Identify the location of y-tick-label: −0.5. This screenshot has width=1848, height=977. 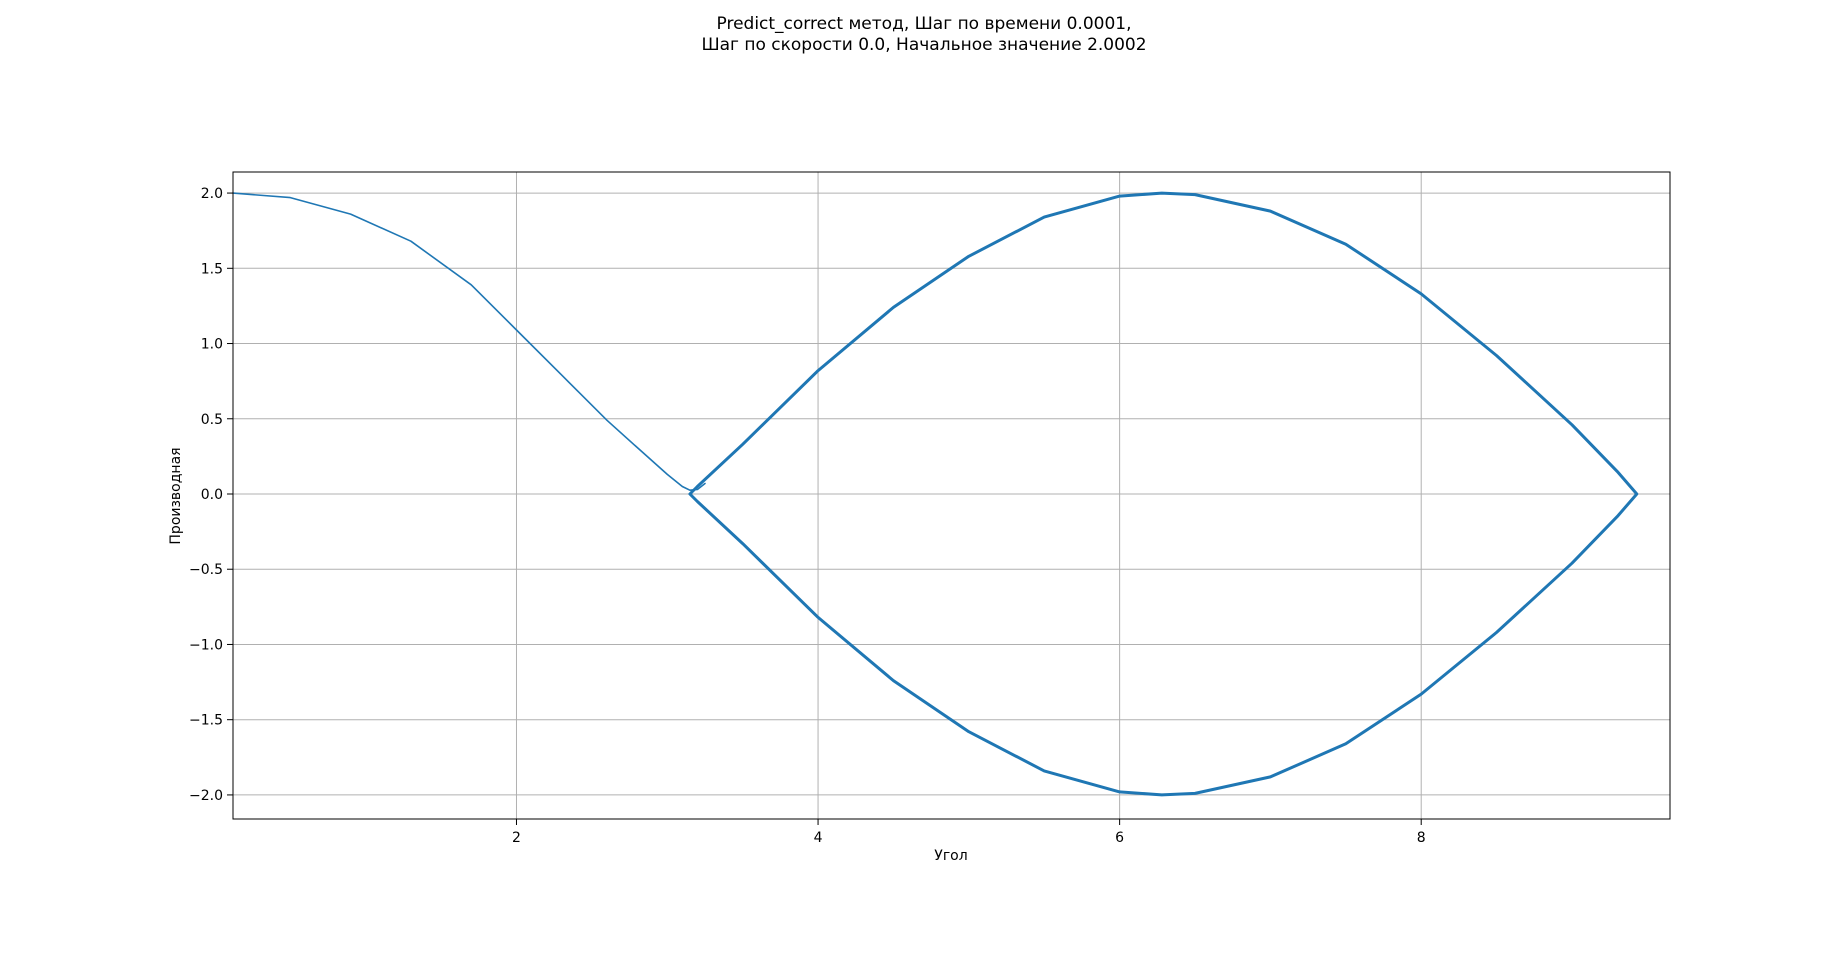
(206, 570).